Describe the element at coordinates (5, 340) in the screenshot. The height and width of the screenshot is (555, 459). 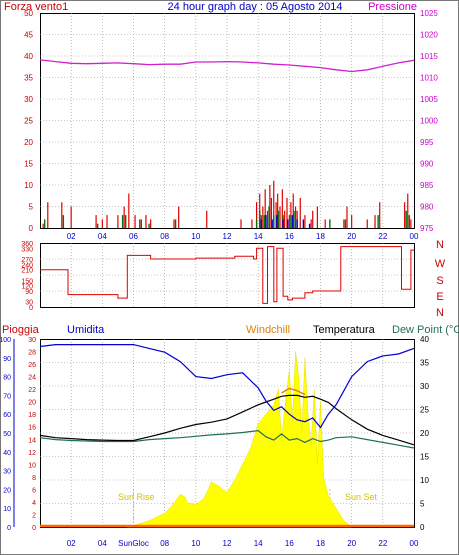
I see `humidity-tick-label: 100` at that location.